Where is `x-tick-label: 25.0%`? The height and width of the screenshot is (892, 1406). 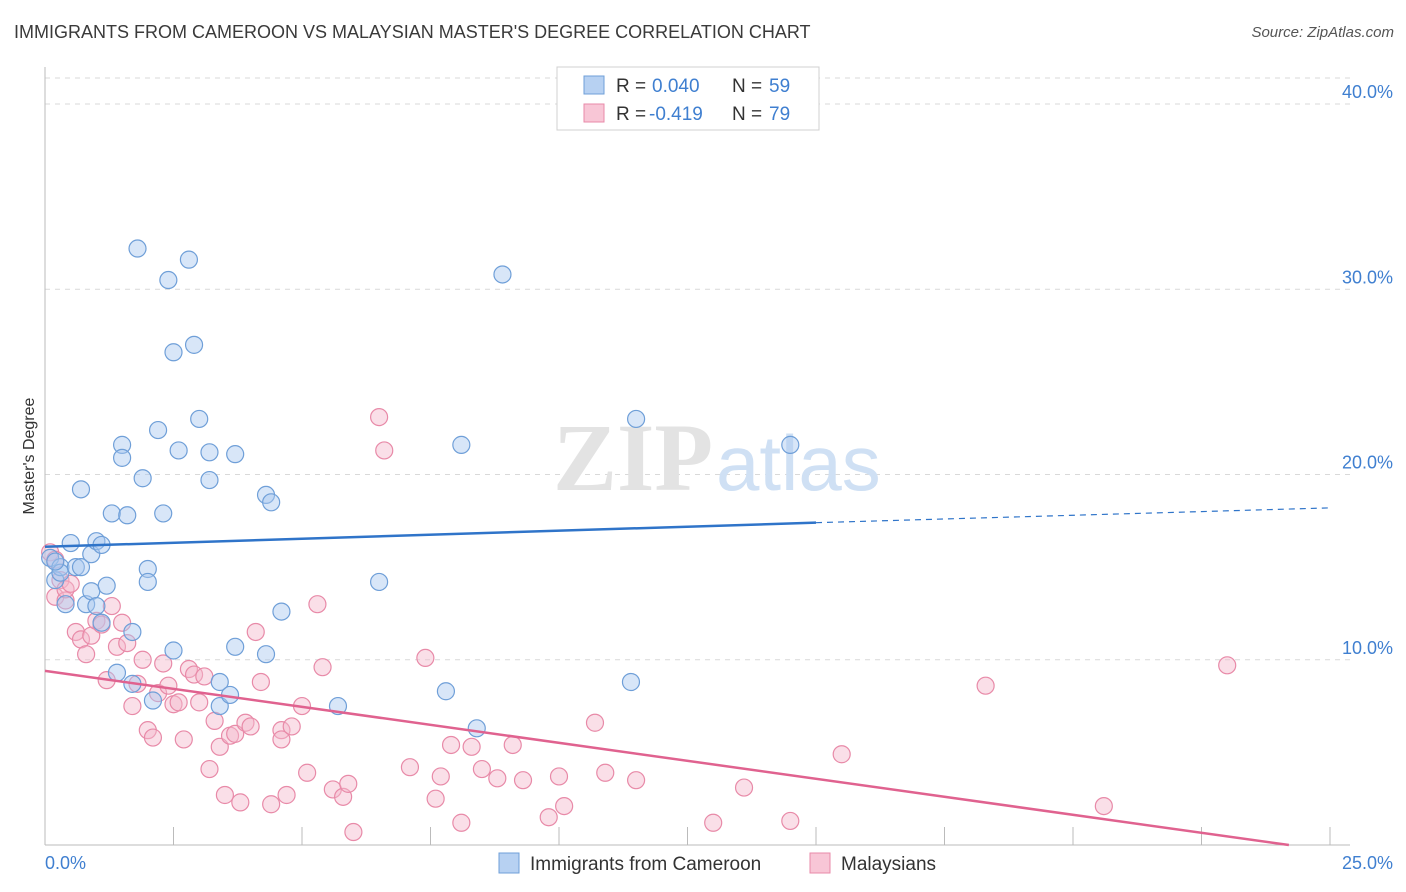 x-tick-label: 25.0% is located at coordinates (1367, 863).